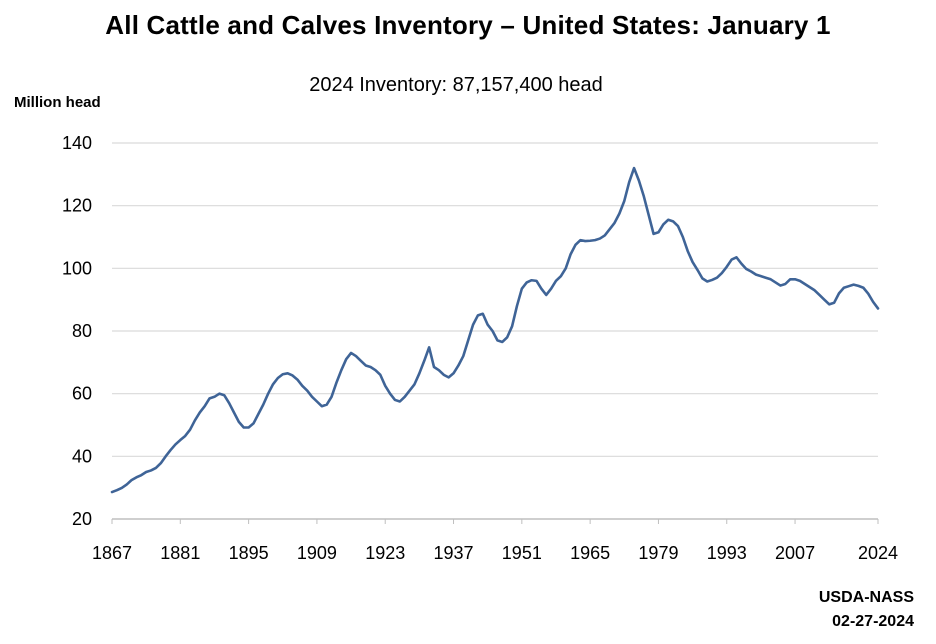  Describe the element at coordinates (249, 553) in the screenshot. I see `x-tick-label: 1895` at that location.